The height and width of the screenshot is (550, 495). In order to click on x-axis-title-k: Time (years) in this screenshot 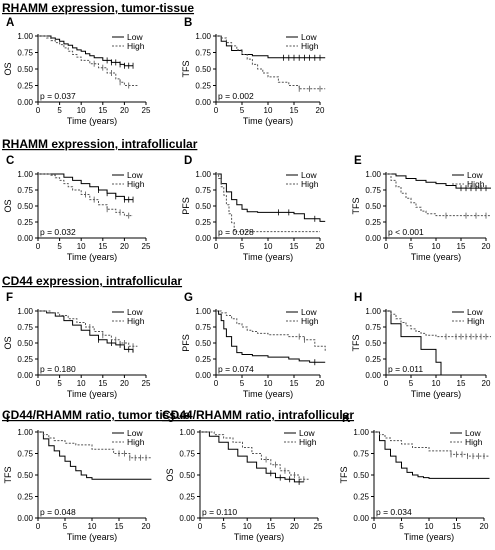, I will do `click(429, 537)`.